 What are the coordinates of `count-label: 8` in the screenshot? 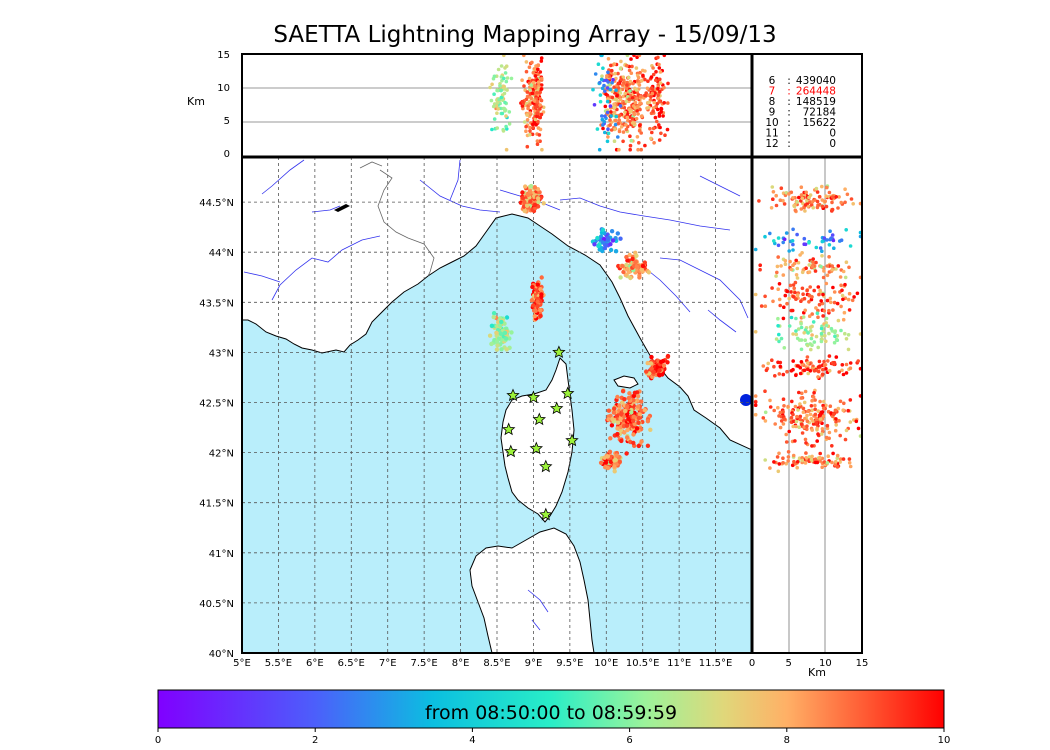 It's located at (772, 102).